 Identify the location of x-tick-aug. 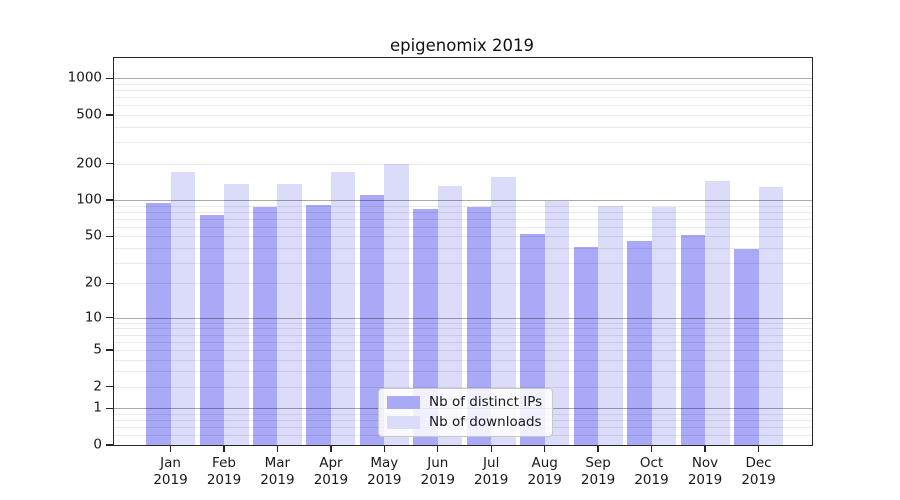
(545, 448).